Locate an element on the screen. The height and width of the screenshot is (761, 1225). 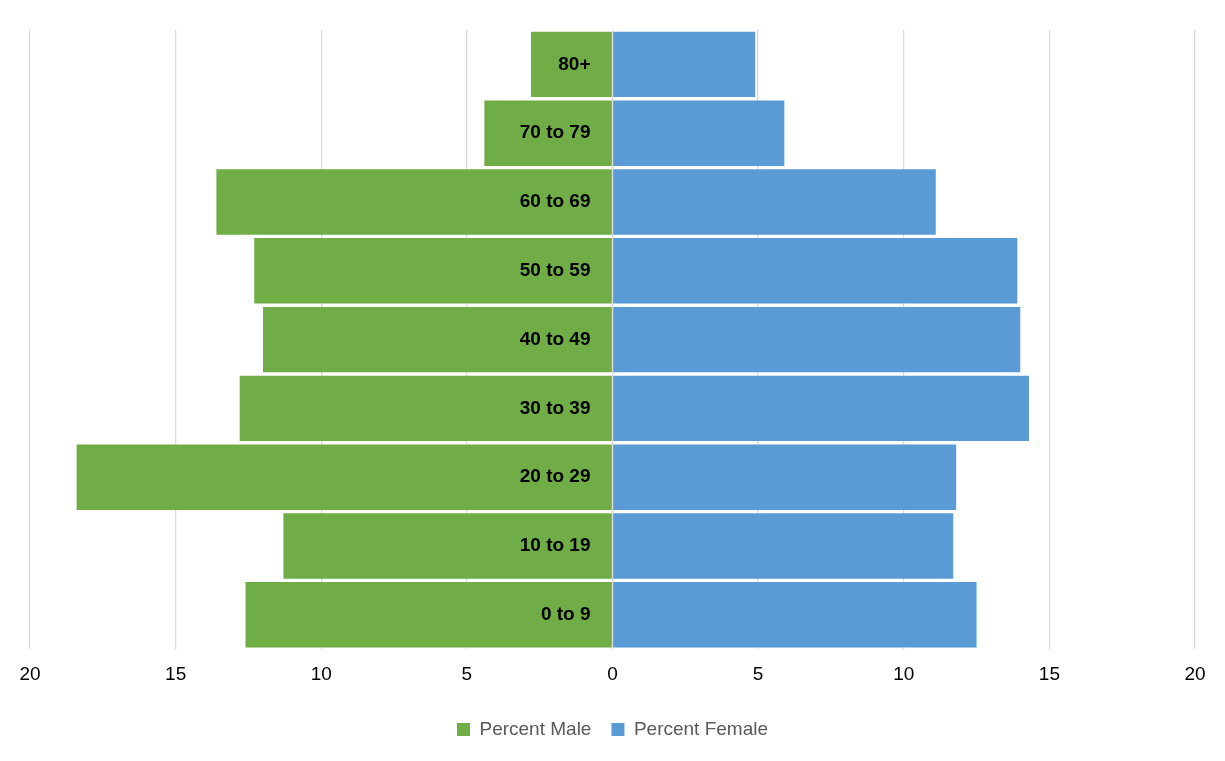
legend-label: Percent Male is located at coordinates (535, 728).